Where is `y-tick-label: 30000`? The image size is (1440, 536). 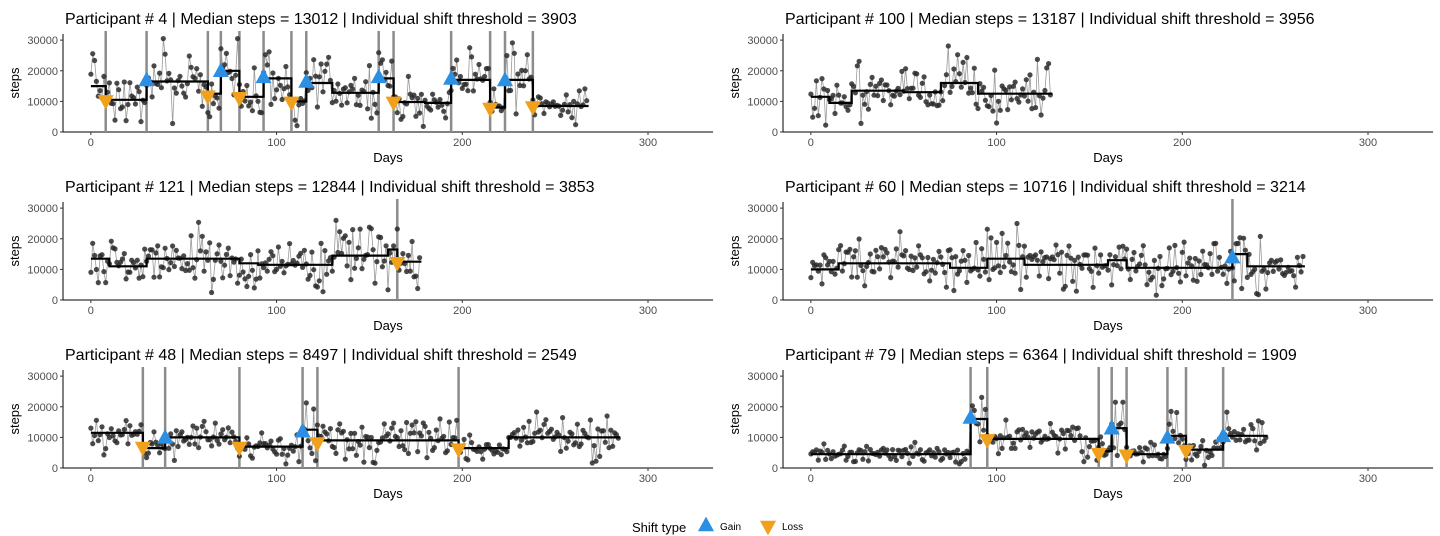 y-tick-label: 30000 is located at coordinates (762, 209).